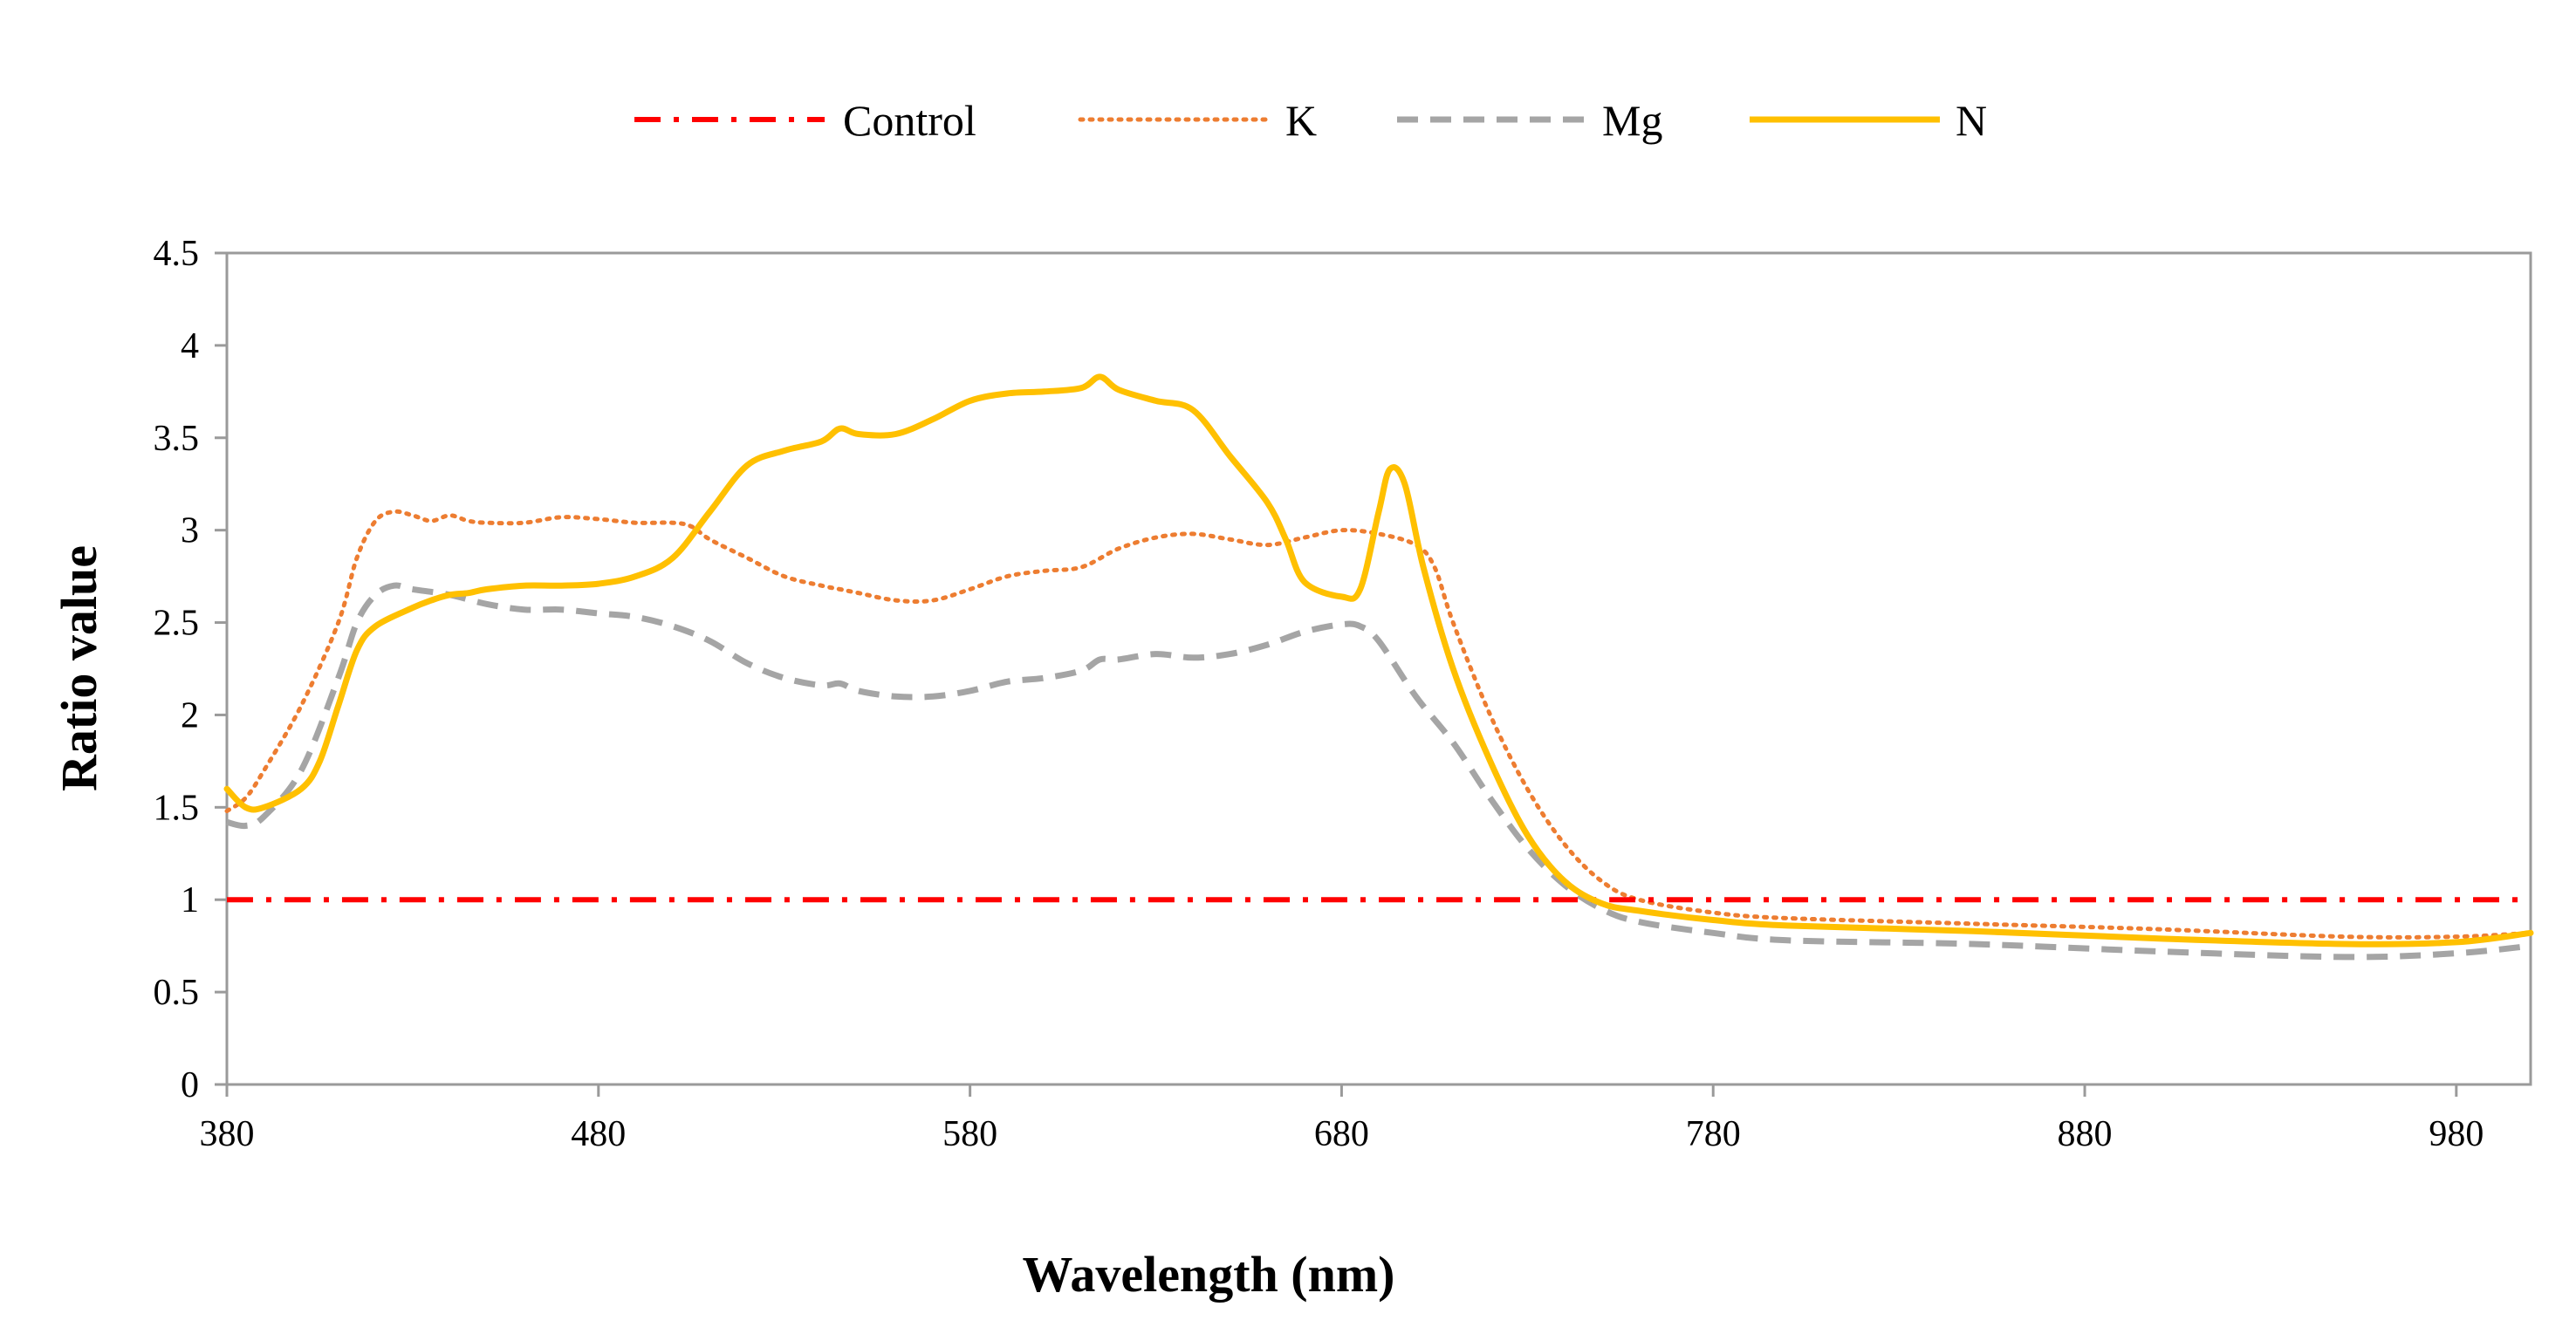 The height and width of the screenshot is (1334, 2576). Describe the element at coordinates (1209, 1274) in the screenshot. I see `x-axis-title: Wavelength (nm)` at that location.